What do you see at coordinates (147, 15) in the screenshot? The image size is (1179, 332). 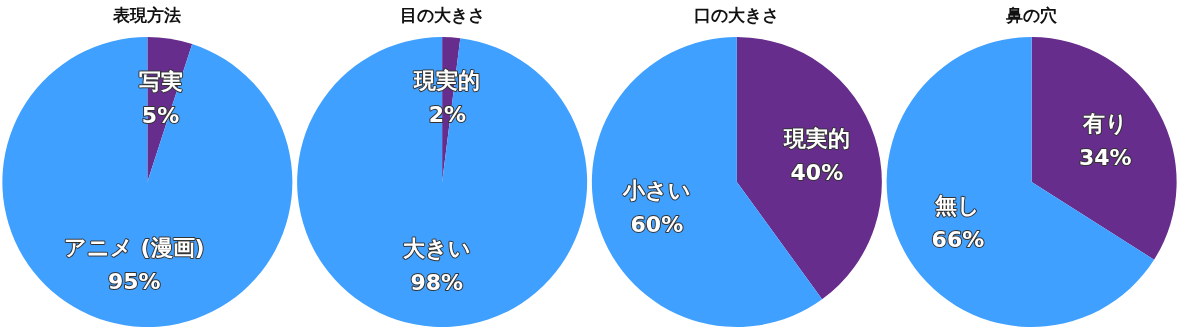 I see `chart-title: 表現方法` at bounding box center [147, 15].